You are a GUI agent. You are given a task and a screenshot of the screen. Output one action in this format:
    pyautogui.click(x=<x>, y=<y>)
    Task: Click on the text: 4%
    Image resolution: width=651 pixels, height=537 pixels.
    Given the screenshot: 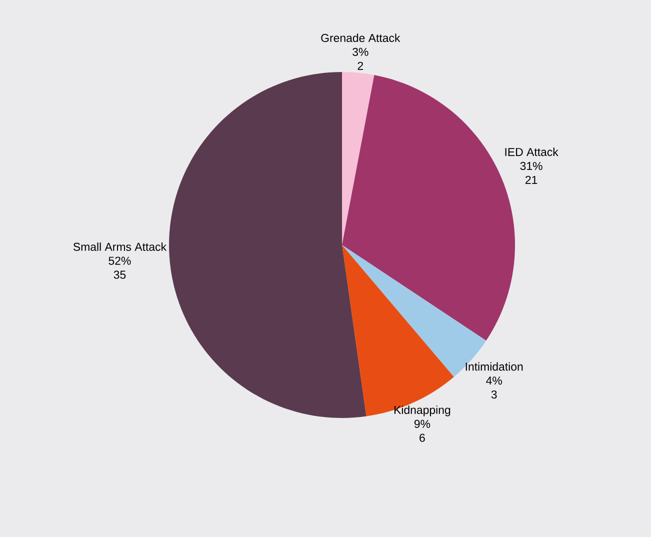 What is the action you would take?
    pyautogui.click(x=494, y=380)
    